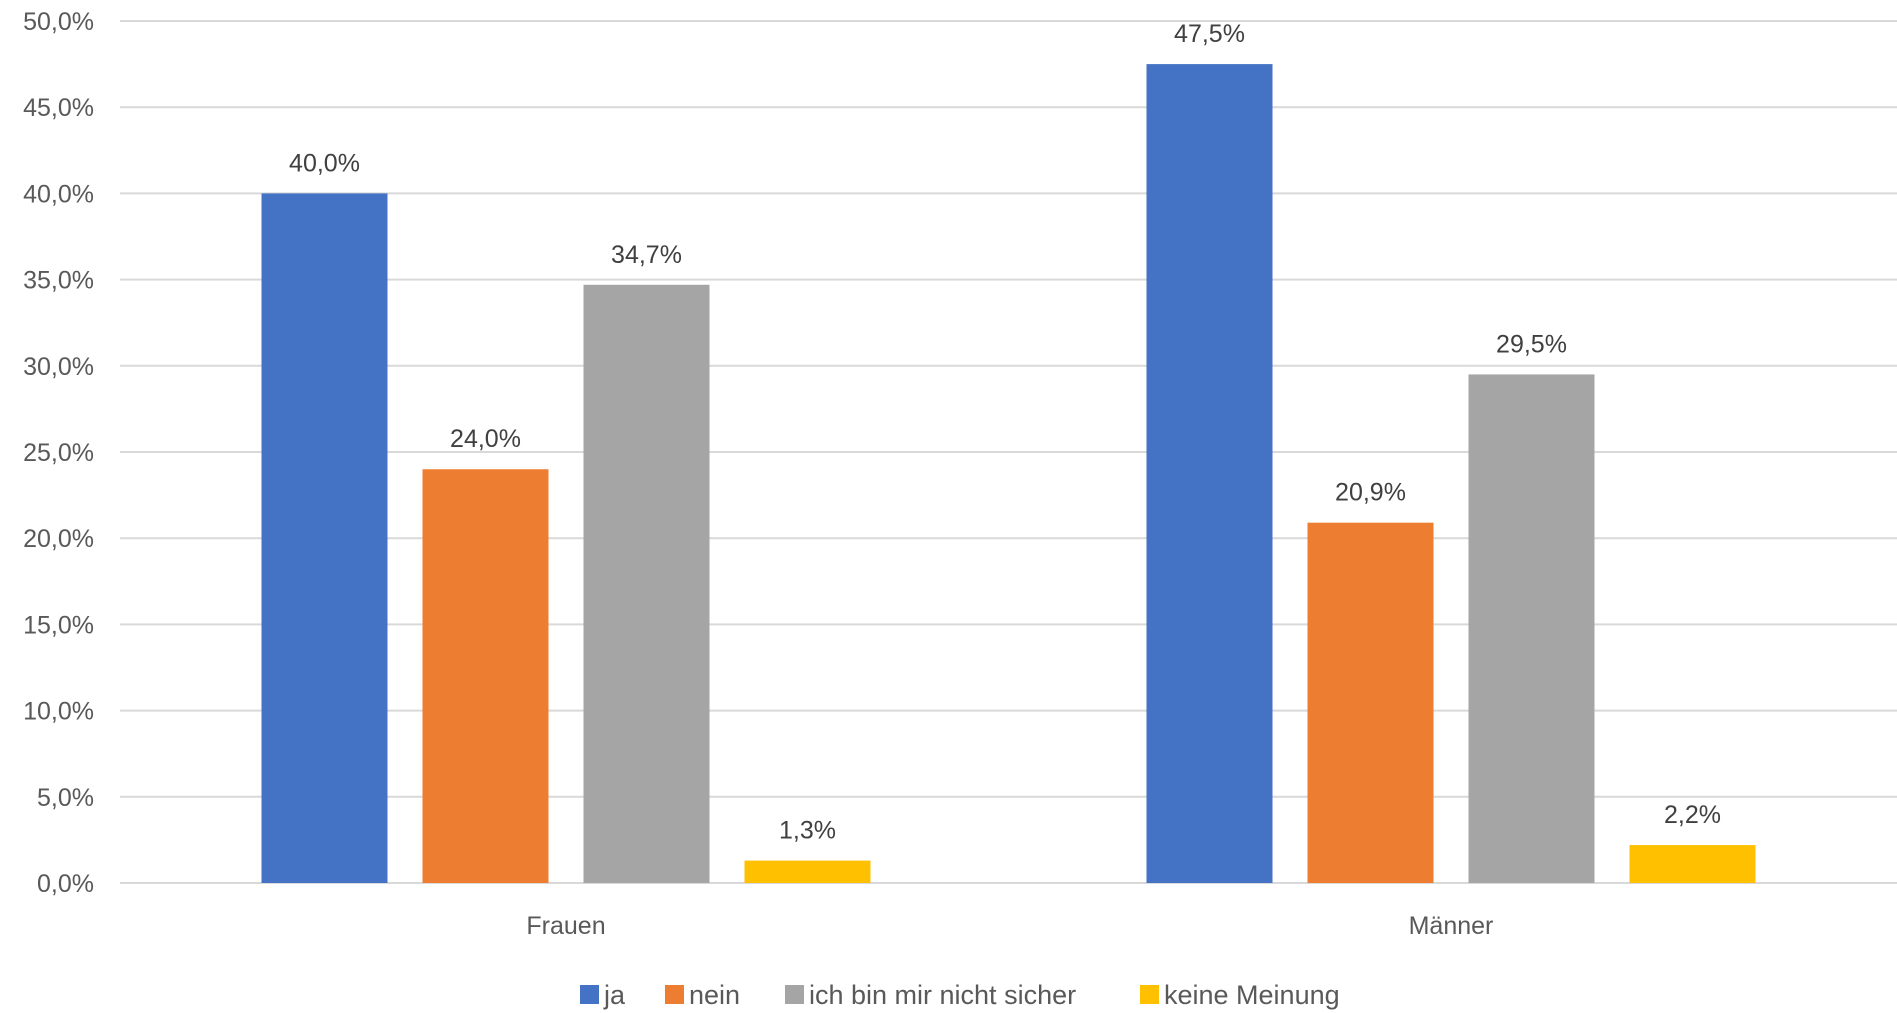  Describe the element at coordinates (1692, 815) in the screenshot. I see `data-label: 2,2%` at that location.